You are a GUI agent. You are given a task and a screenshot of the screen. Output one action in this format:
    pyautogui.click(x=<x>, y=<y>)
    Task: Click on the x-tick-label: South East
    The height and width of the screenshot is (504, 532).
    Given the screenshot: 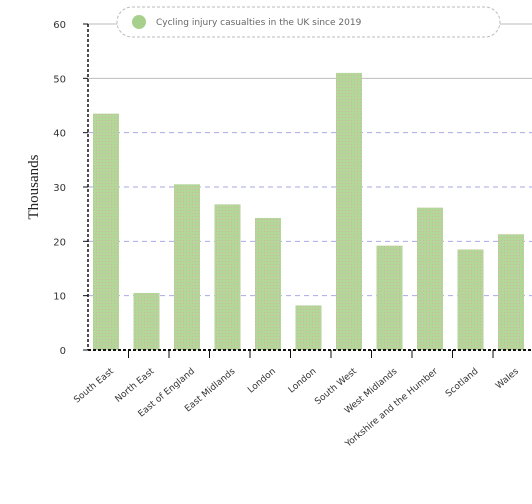 What is the action you would take?
    pyautogui.click(x=94, y=385)
    